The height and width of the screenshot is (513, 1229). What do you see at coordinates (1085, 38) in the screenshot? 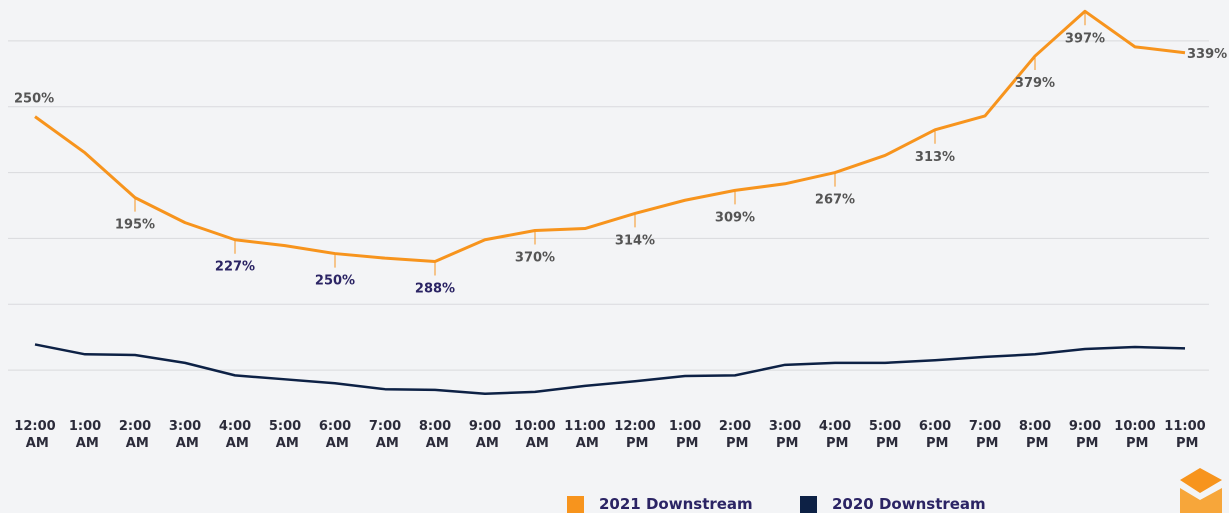
I see `annotation: 397%` at bounding box center [1085, 38].